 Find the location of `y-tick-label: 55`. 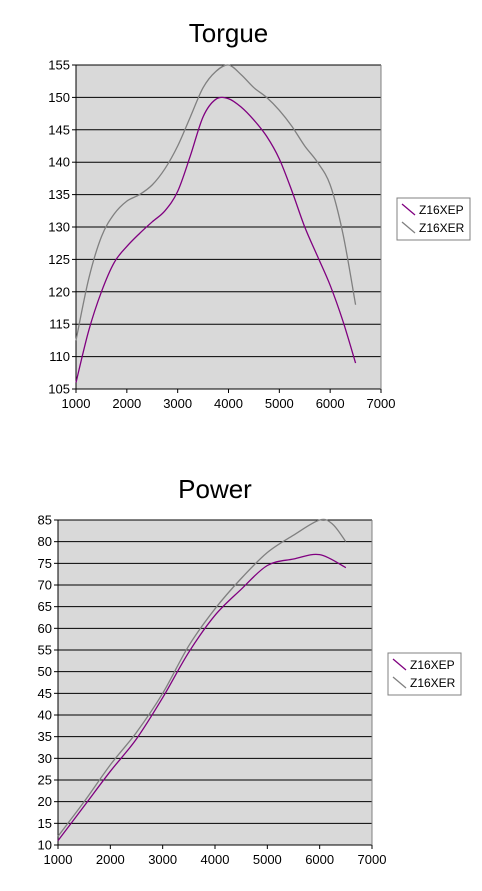

y-tick-label: 55 is located at coordinates (45, 650).